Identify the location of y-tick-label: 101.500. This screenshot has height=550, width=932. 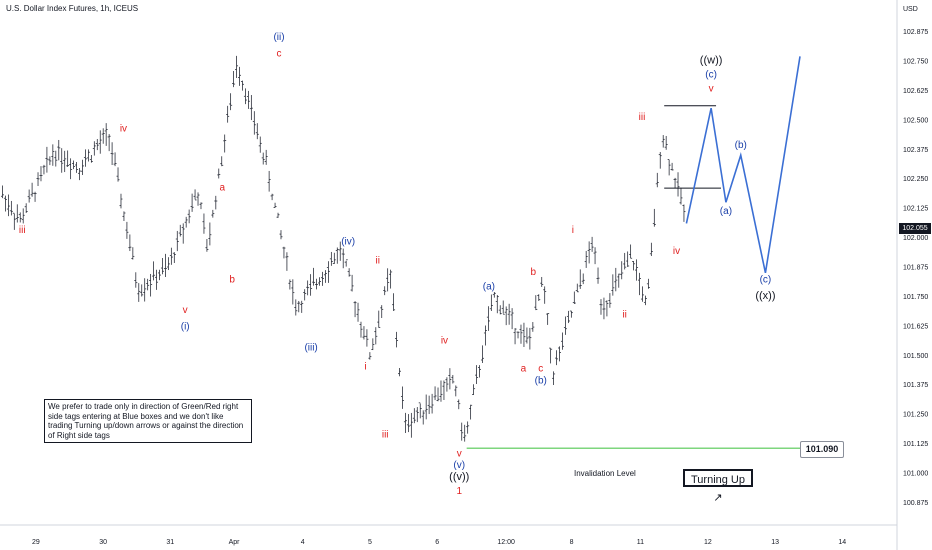
(915, 356).